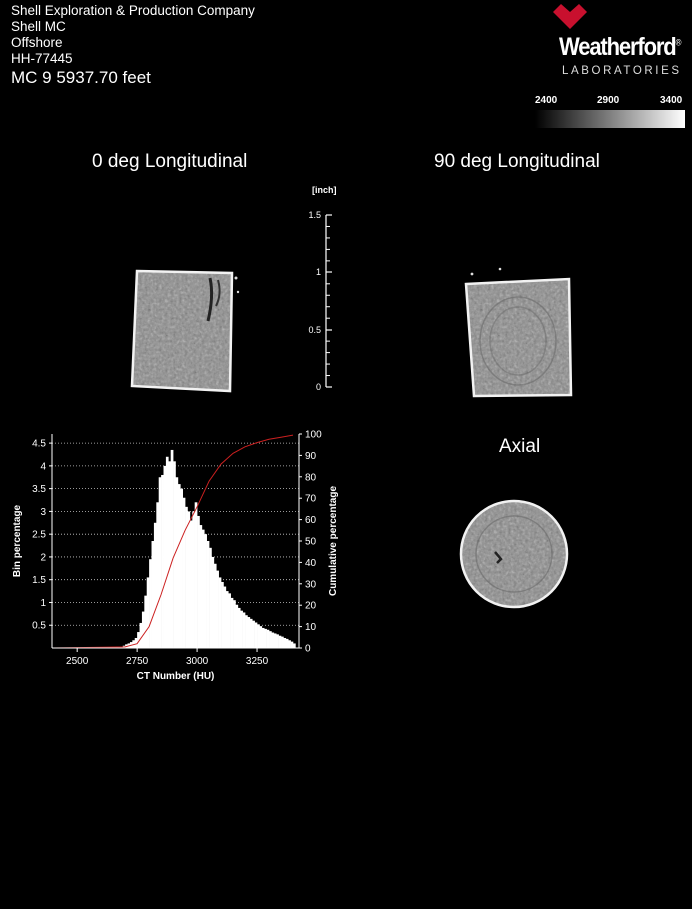 This screenshot has width=692, height=909. I want to click on y2-tick-label: 100, so click(313, 435).